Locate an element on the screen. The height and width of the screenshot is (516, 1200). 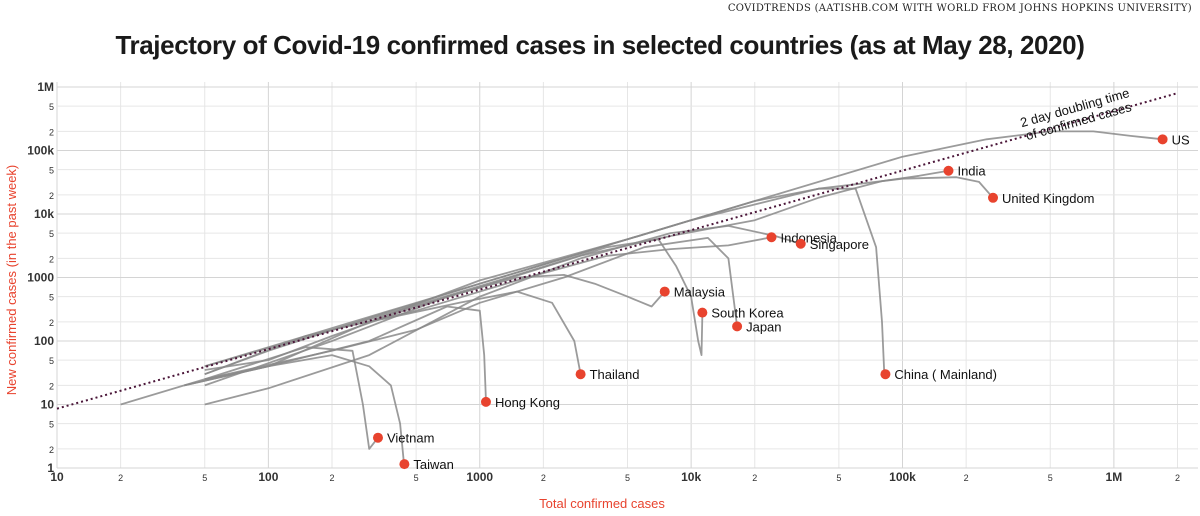
country-label: China ( Mainland) is located at coordinates (945, 374).